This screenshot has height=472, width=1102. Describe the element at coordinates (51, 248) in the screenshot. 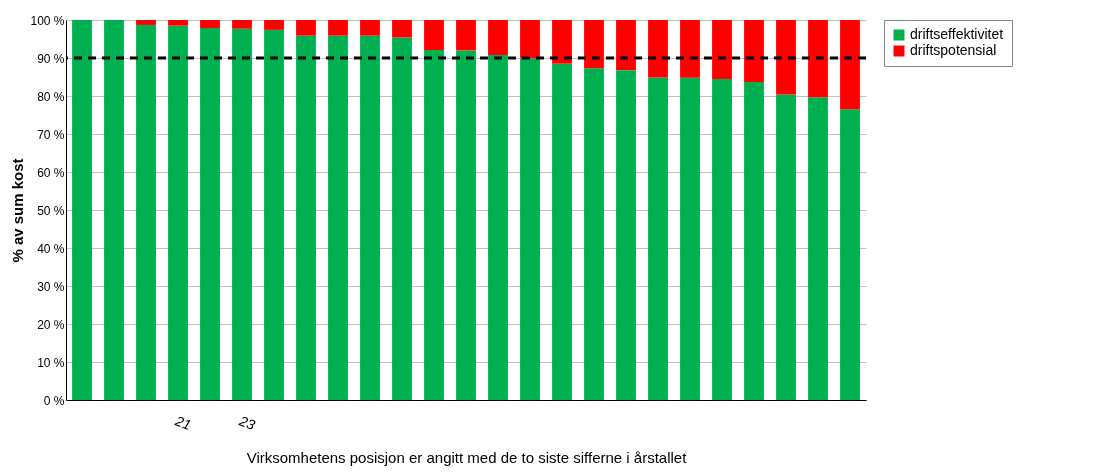

I see `y-tick-label: 40 %` at that location.